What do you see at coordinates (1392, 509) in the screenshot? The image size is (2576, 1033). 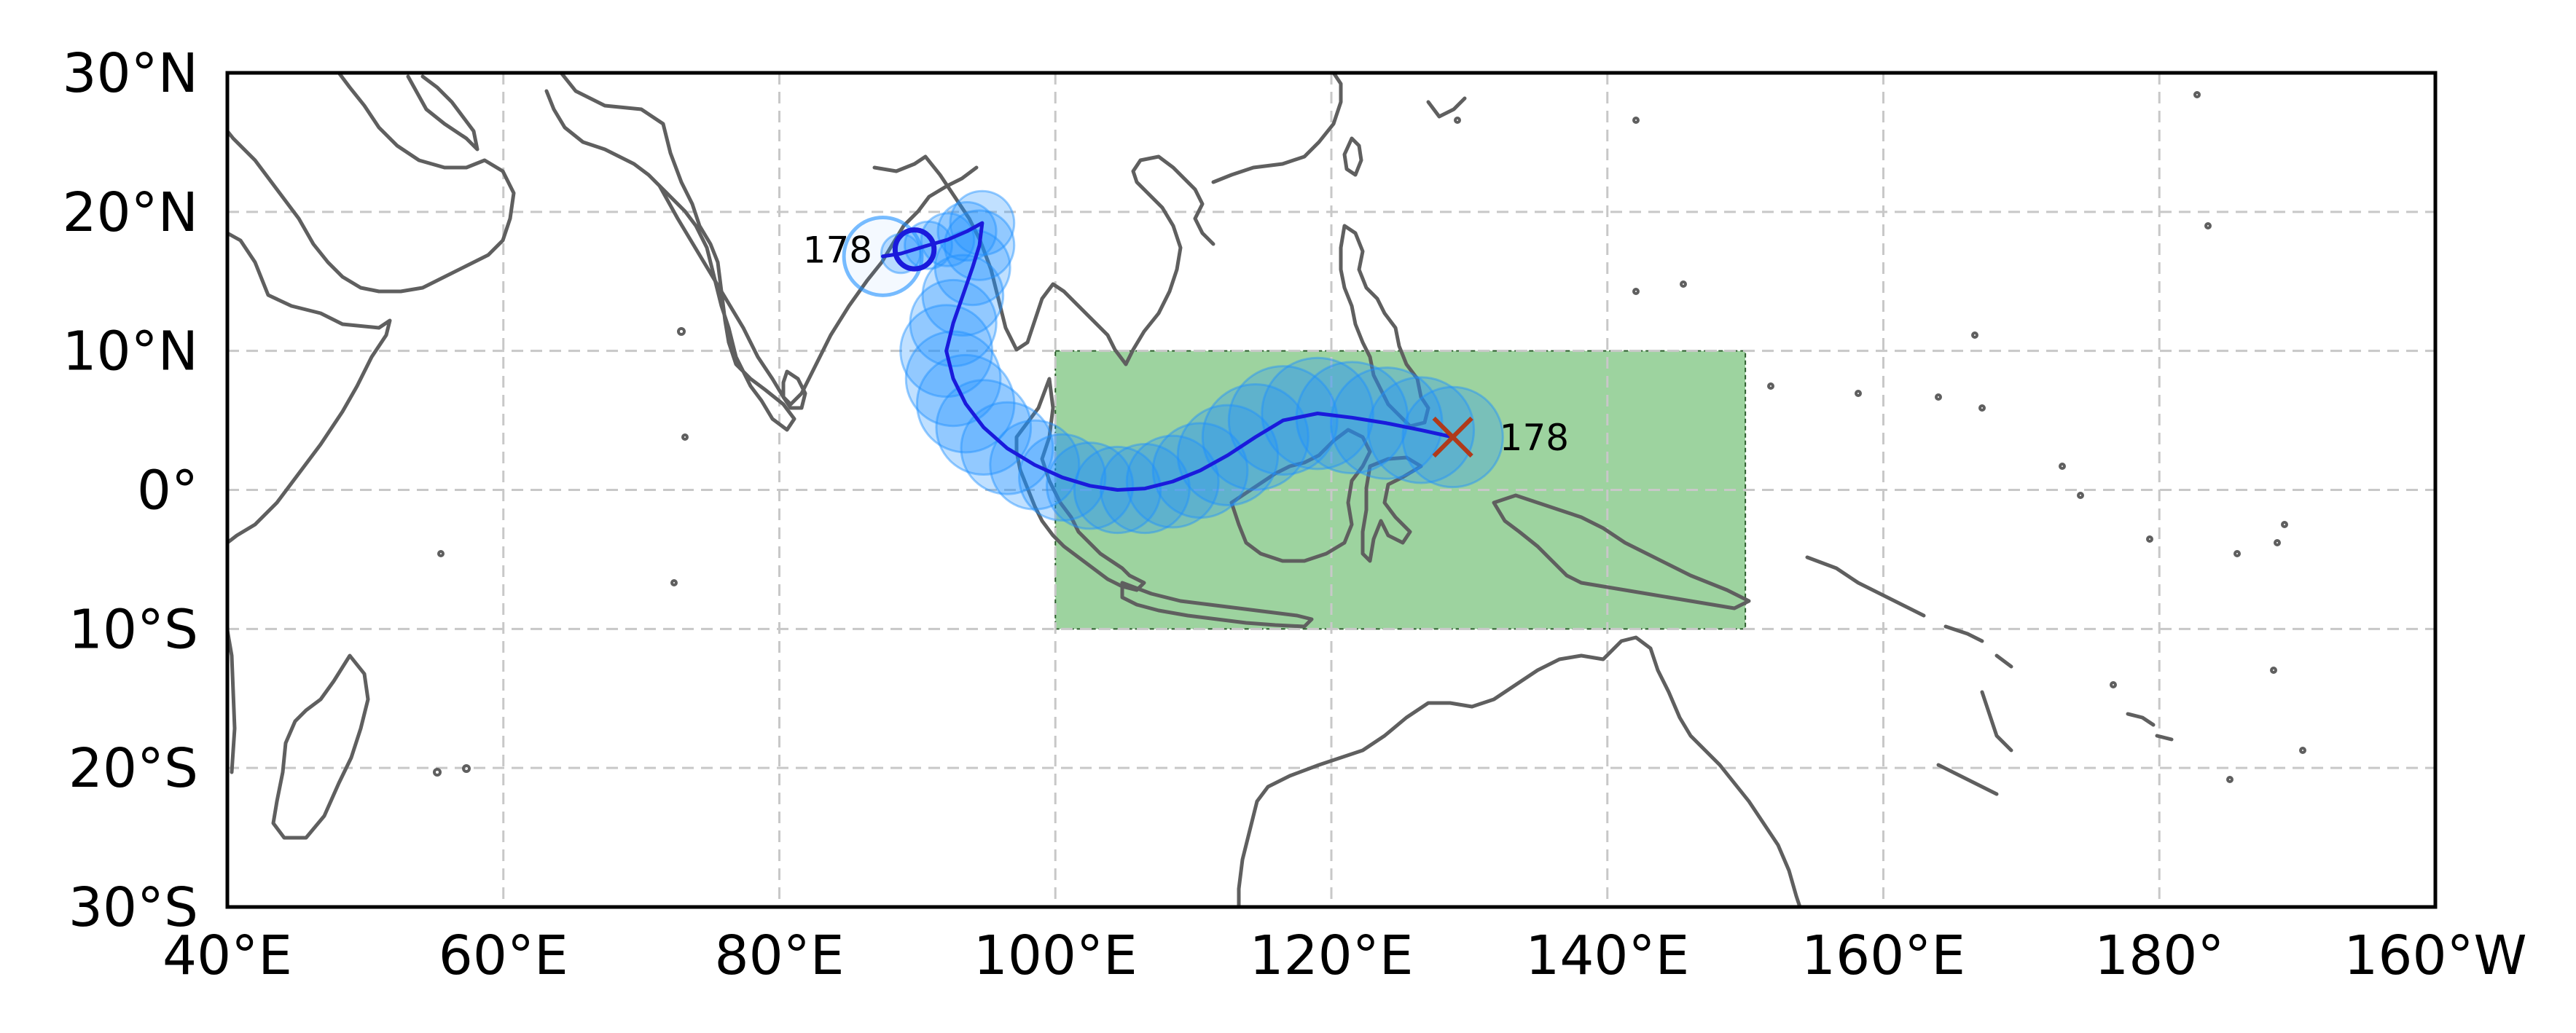 I see `sulawesi-coastline` at bounding box center [1392, 509].